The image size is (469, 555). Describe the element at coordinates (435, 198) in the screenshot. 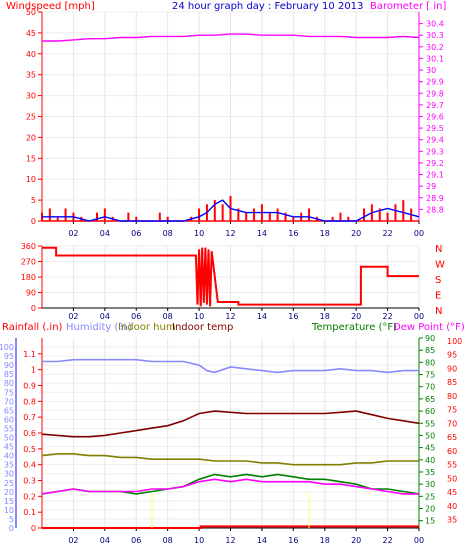

I see `barometer-tick-label: 28.9` at that location.